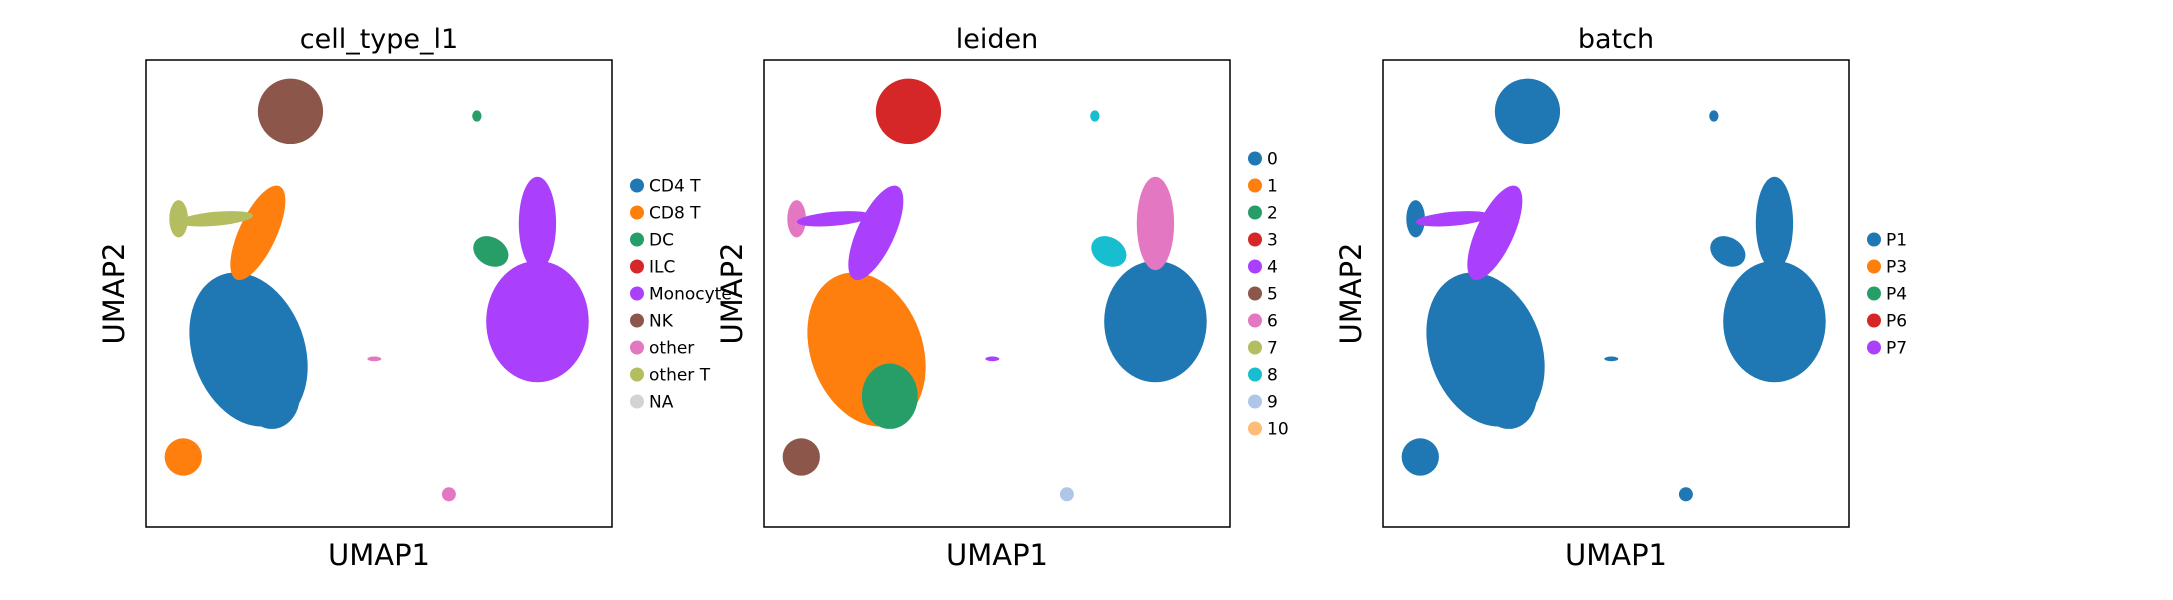 This screenshot has width=2173, height=600. What do you see at coordinates (675, 214) in the screenshot?
I see `legend-label: CD8 T` at bounding box center [675, 214].